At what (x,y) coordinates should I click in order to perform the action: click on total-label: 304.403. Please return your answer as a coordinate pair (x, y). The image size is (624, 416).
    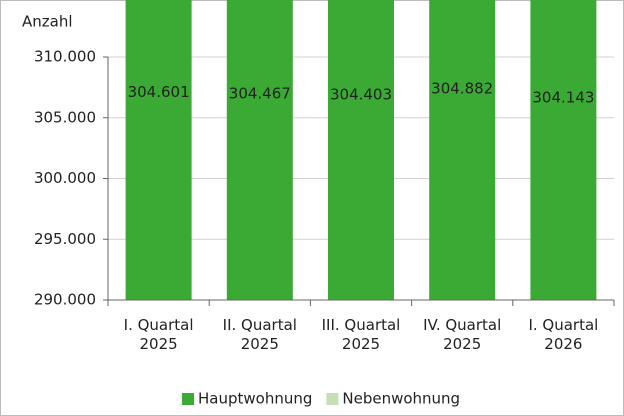
    Looking at the image, I should click on (361, 95).